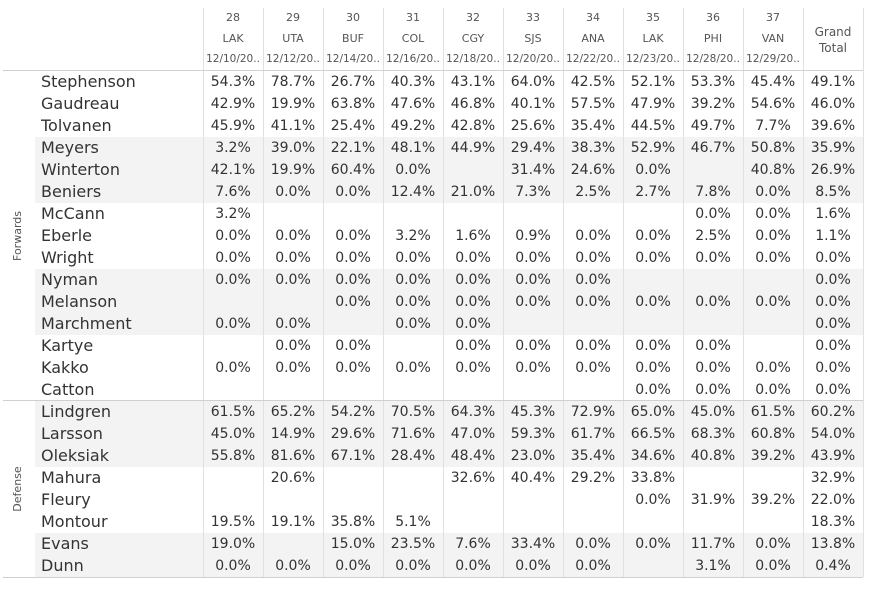 This screenshot has width=873, height=591. I want to click on column-header-date: 12/23/20.., so click(653, 59).